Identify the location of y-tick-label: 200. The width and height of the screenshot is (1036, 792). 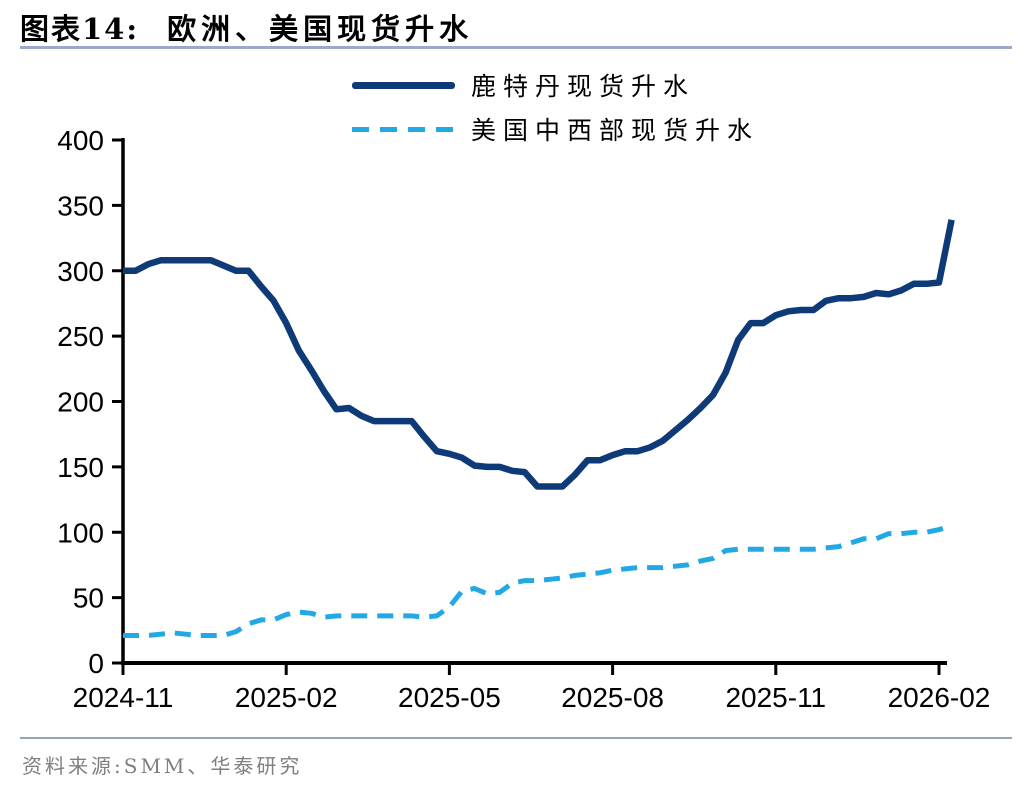
(80, 402).